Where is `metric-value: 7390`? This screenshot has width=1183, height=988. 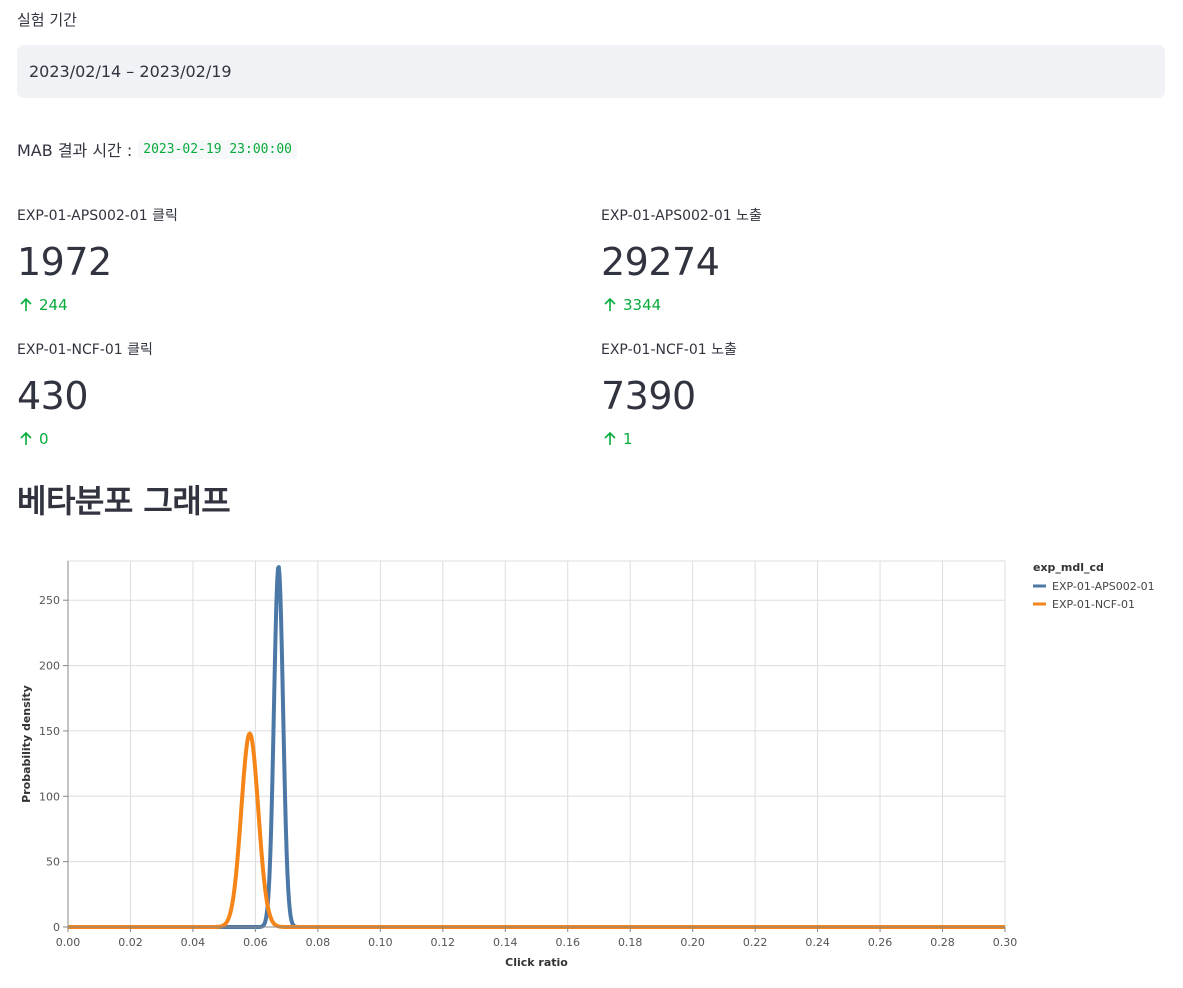
metric-value: 7390 is located at coordinates (648, 396).